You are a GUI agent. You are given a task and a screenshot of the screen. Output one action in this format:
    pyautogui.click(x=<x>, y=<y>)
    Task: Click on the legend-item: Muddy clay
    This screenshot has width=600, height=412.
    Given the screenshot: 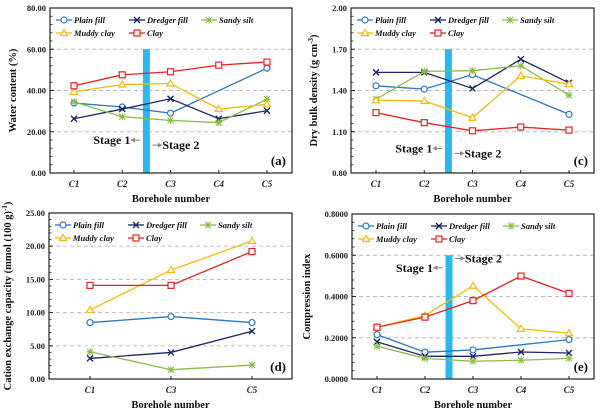 What is the action you would take?
    pyautogui.click(x=386, y=33)
    